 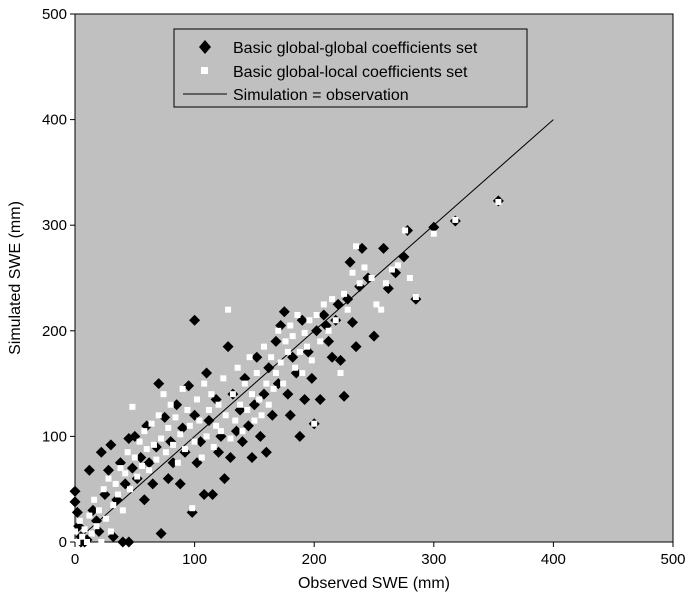 What do you see at coordinates (75, 559) in the screenshot?
I see `x-tick-label: 0` at bounding box center [75, 559].